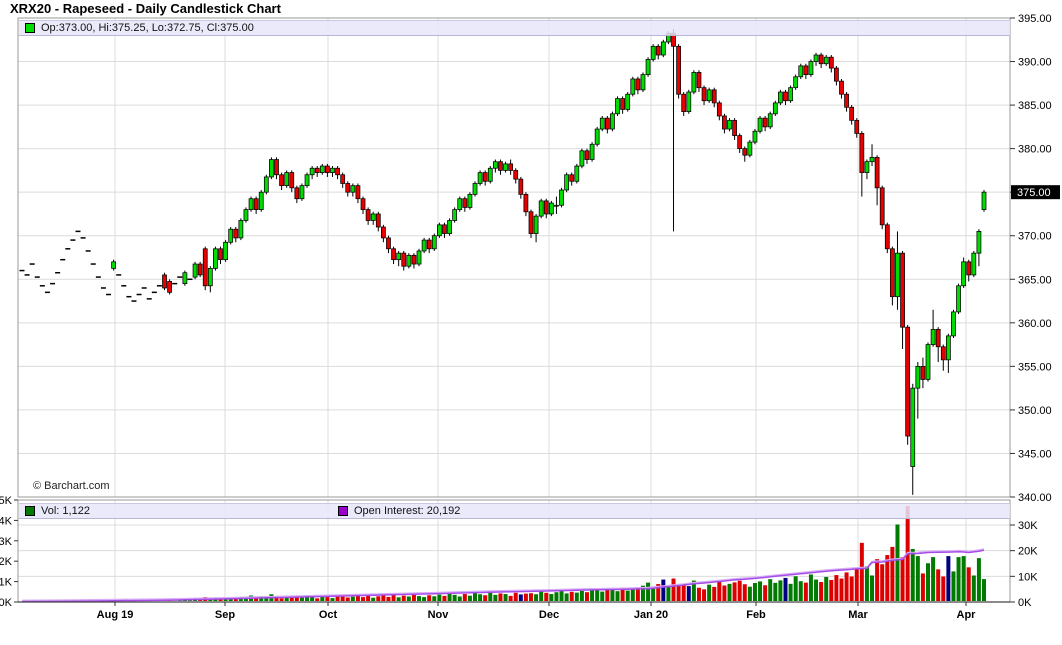  What do you see at coordinates (967, 615) in the screenshot?
I see `x-axis-label: Apr` at bounding box center [967, 615].